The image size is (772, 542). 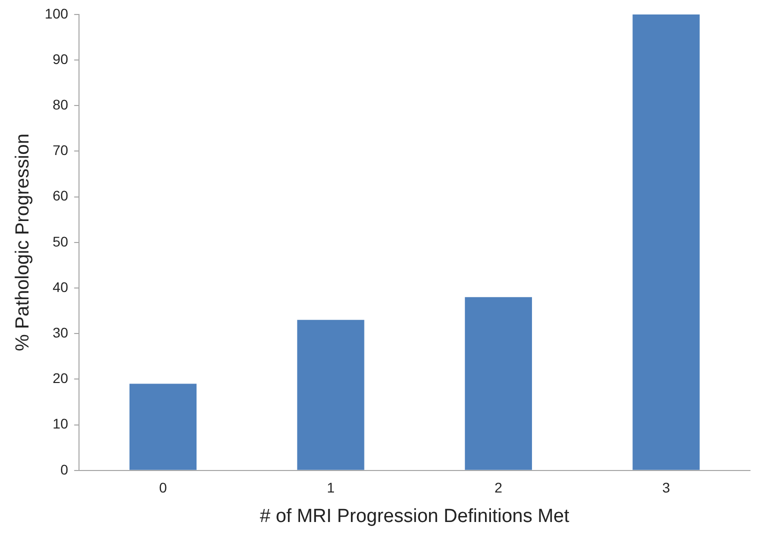 I want to click on y-axis-title: % Pathologic Progression, so click(x=23, y=243).